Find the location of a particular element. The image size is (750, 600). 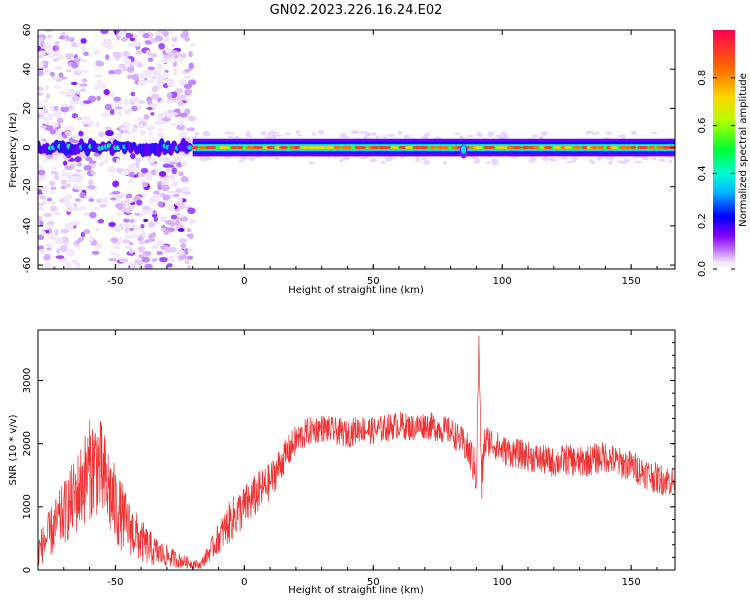

bottom-x-tick-label: 150 is located at coordinates (631, 582).